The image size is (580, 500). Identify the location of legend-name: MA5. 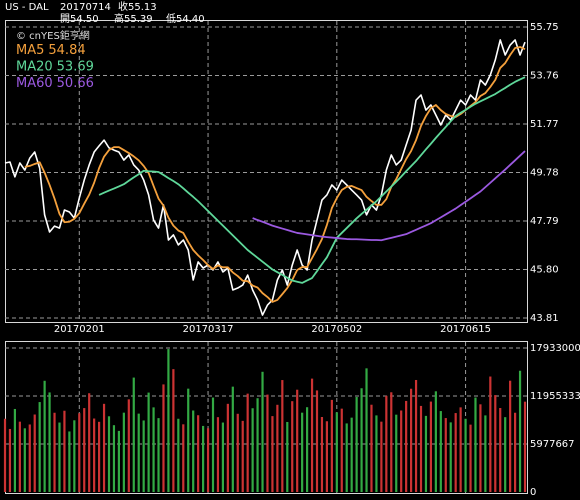
(30, 50).